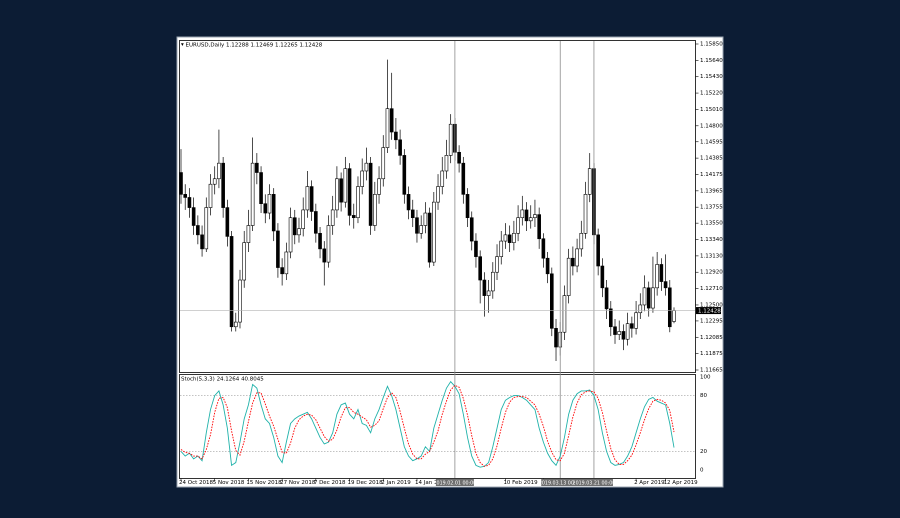  What do you see at coordinates (711, 256) in the screenshot?
I see `y-tick-label: 1.13130` at bounding box center [711, 256].